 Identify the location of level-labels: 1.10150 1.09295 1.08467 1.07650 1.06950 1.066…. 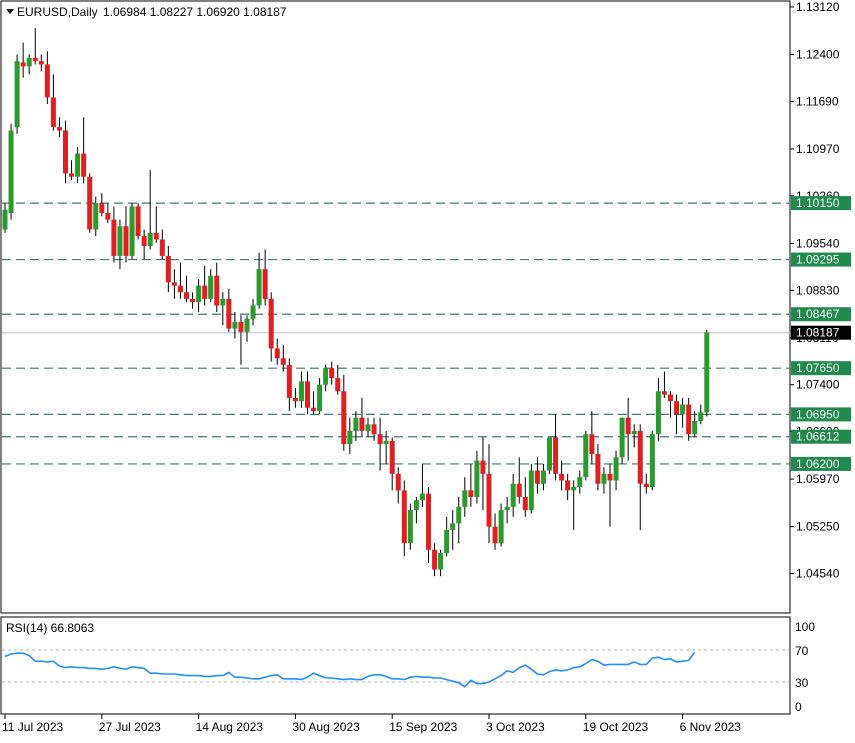
(821, 333).